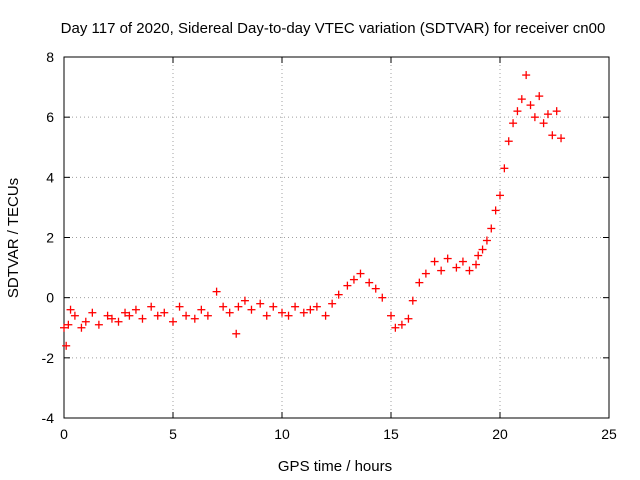 The height and width of the screenshot is (480, 640). I want to click on y-tick-label: 6, so click(50, 117).